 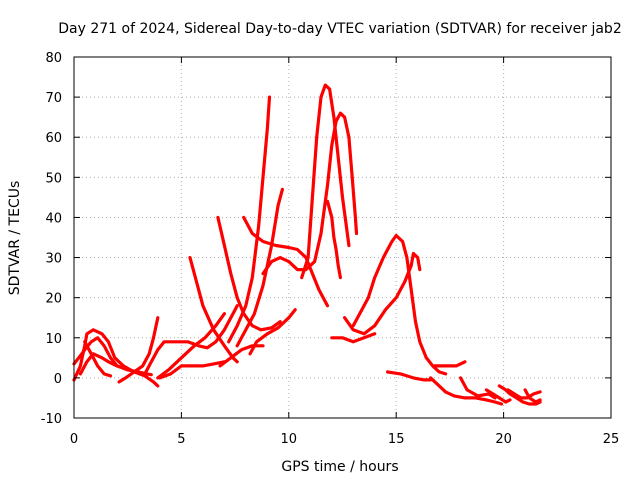 What do you see at coordinates (181, 439) in the screenshot?
I see `x-tick-label: 5` at bounding box center [181, 439].